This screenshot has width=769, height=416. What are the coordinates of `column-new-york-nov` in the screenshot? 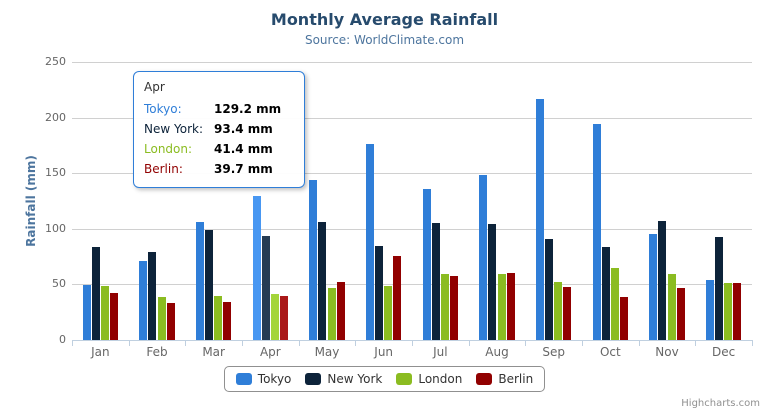 It's located at (662, 280).